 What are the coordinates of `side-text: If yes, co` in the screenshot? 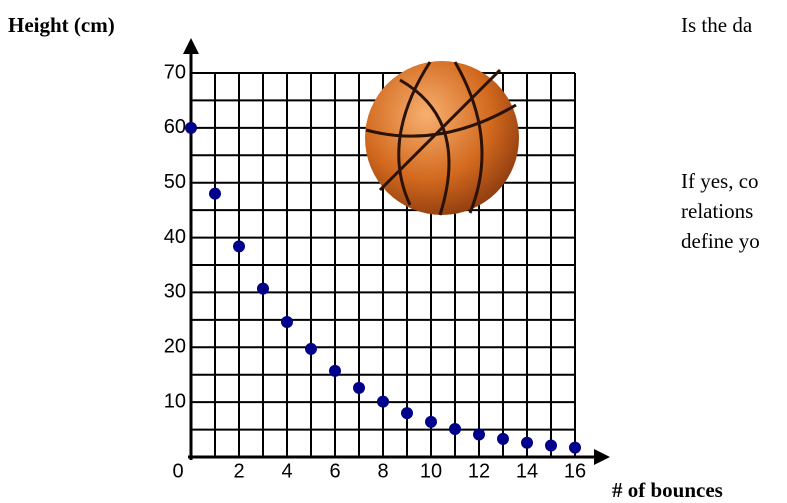 It's located at (720, 181).